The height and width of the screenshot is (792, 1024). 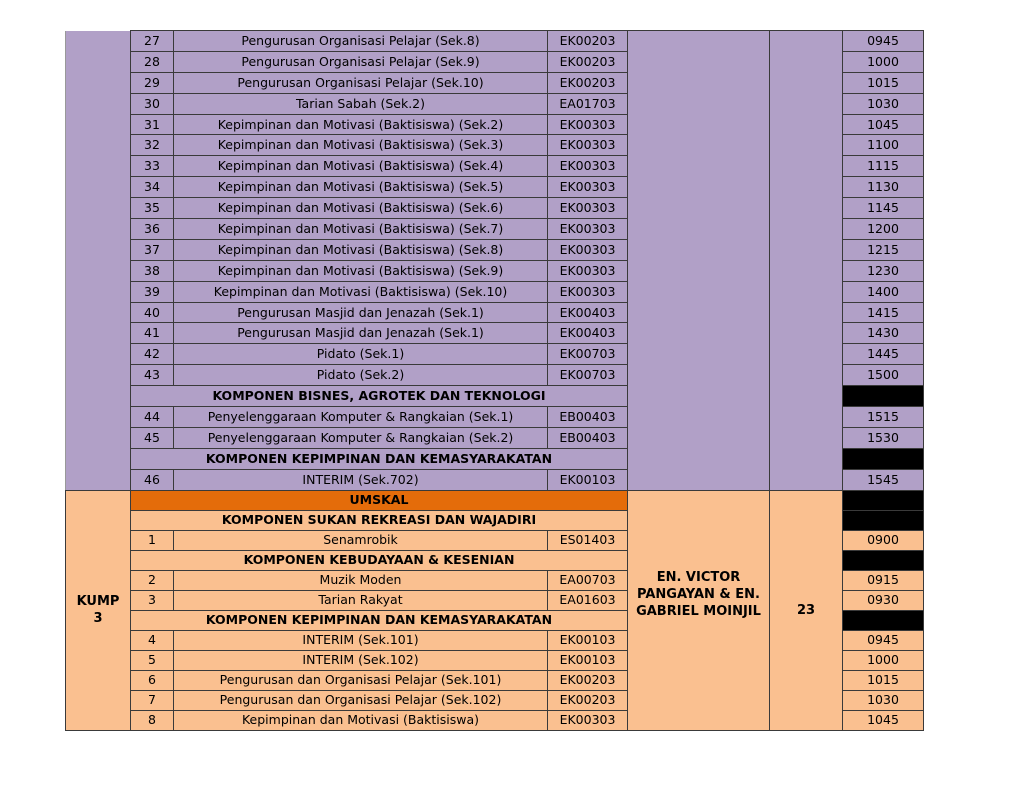 What do you see at coordinates (883, 660) in the screenshot?
I see `time-cell: 1000` at bounding box center [883, 660].